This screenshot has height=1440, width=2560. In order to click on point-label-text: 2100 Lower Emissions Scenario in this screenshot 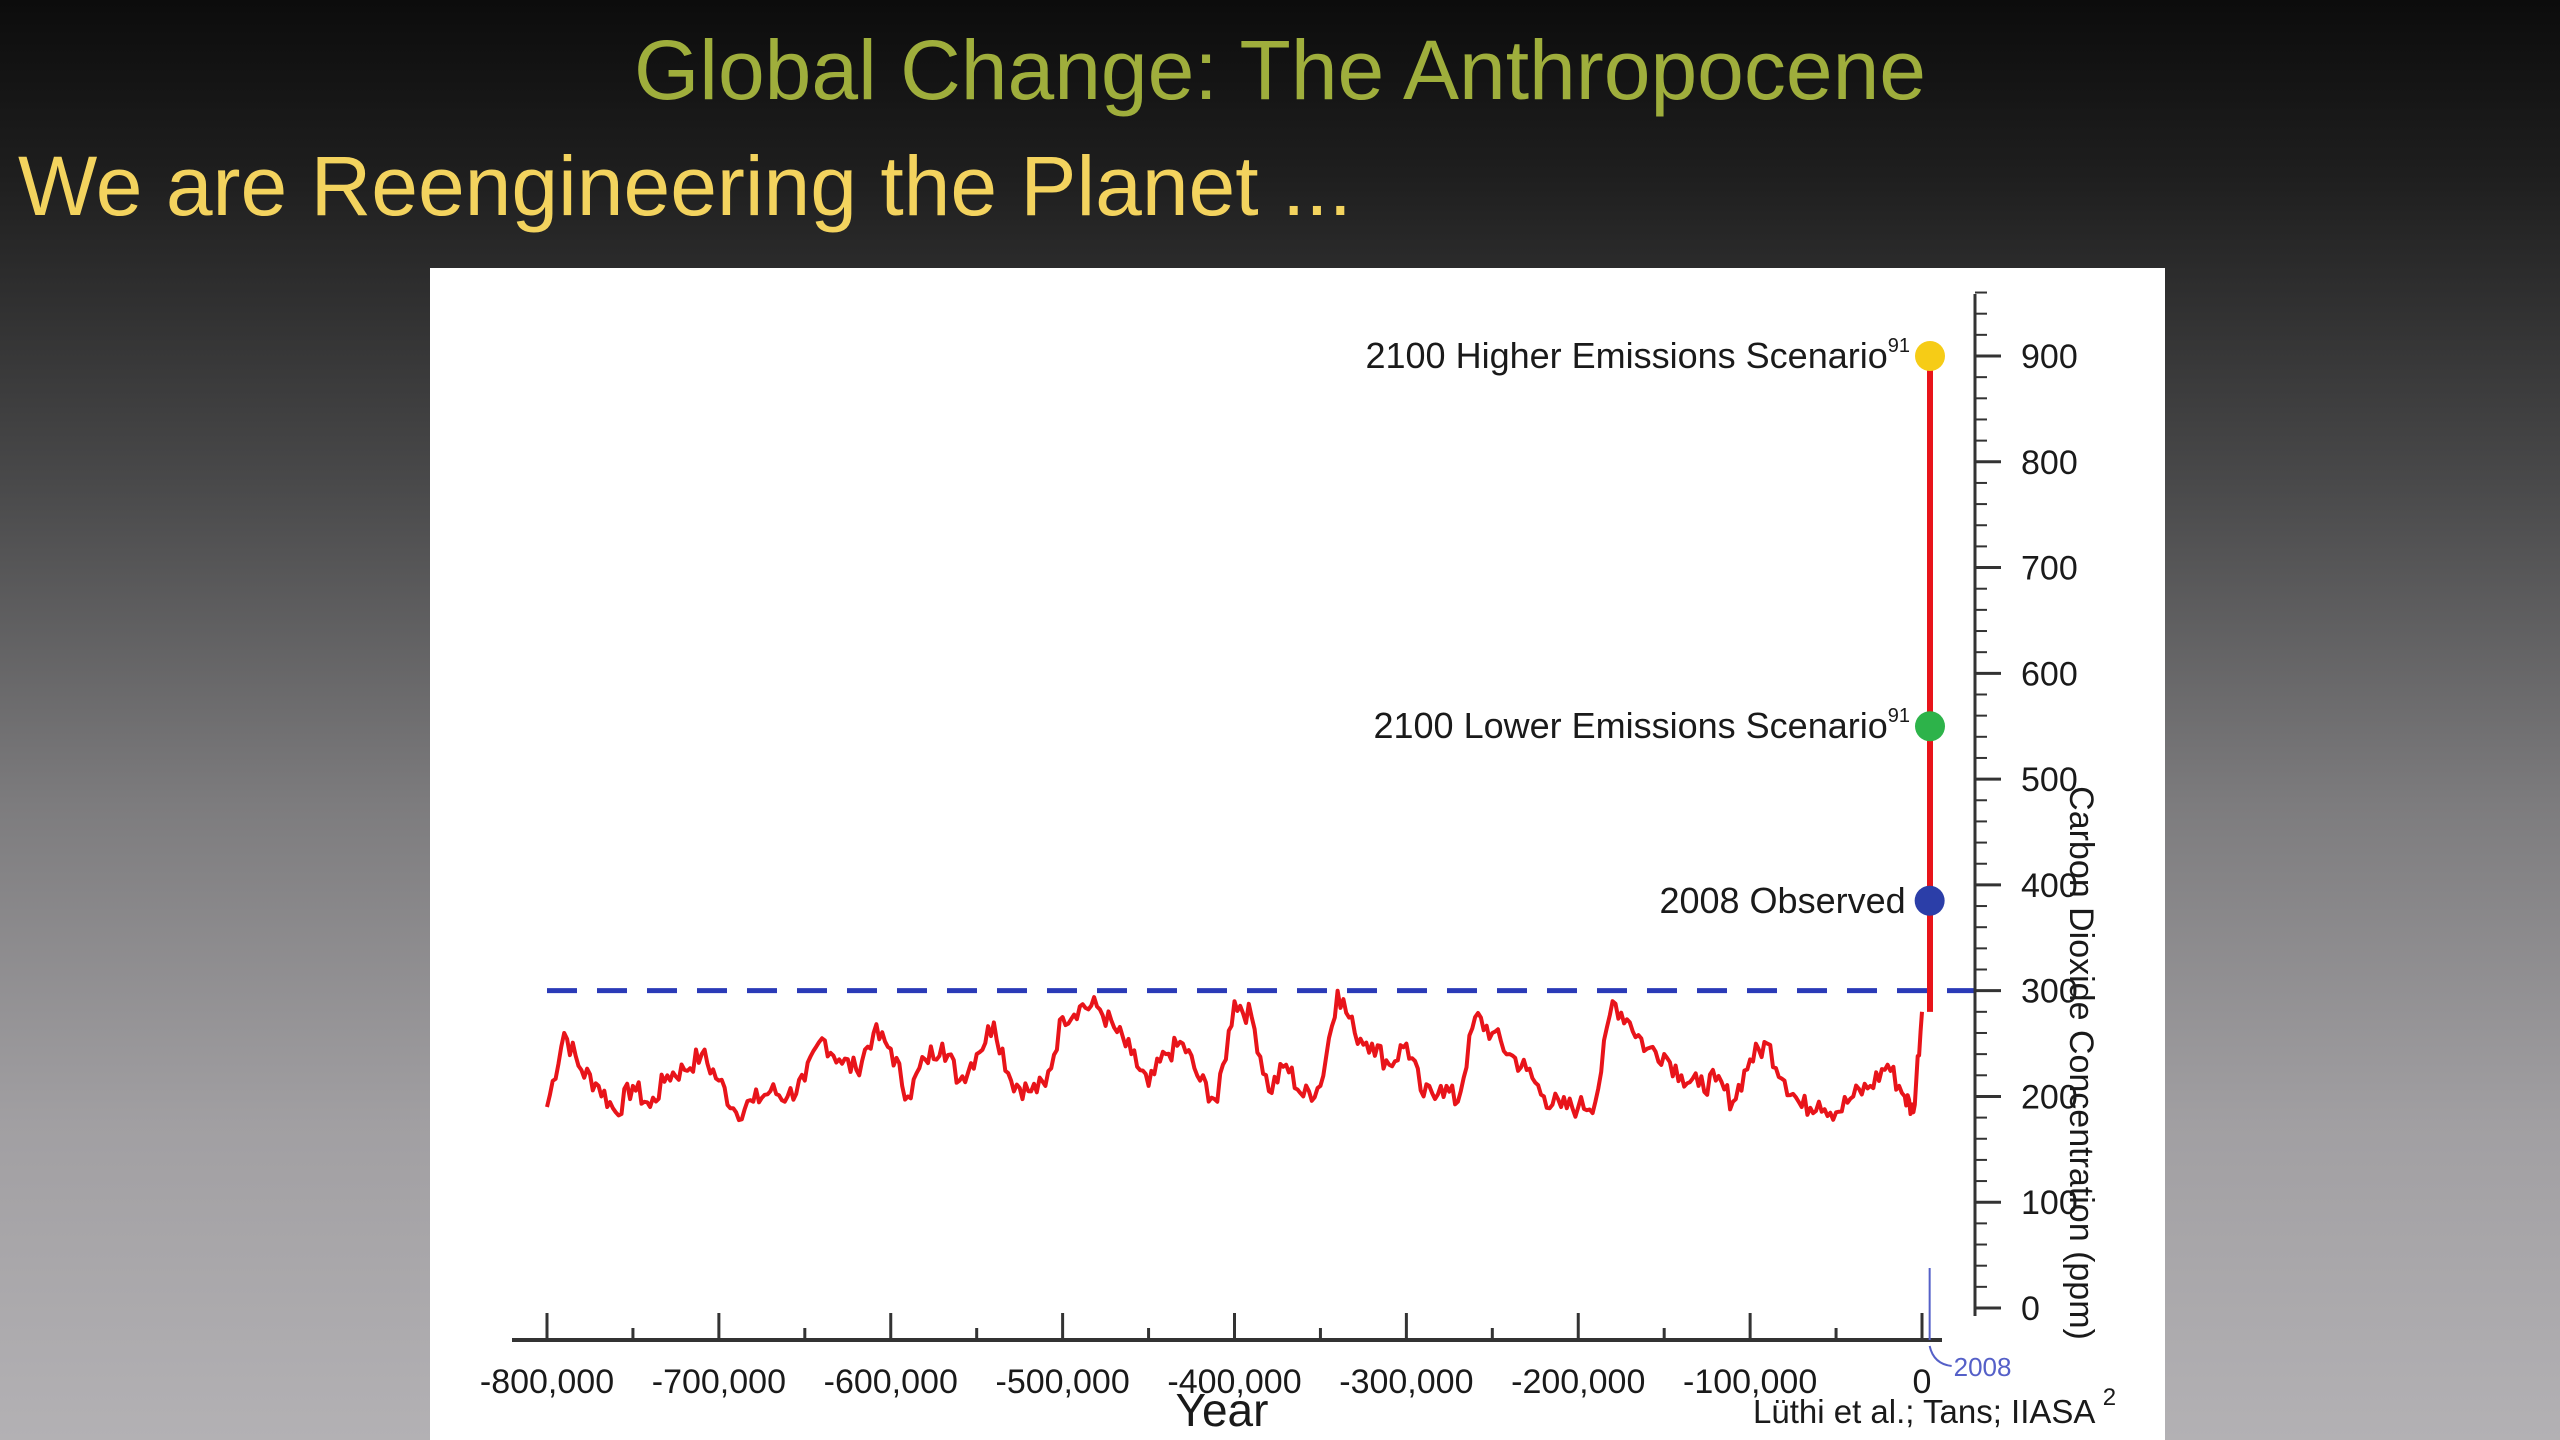, I will do `click(1630, 725)`.